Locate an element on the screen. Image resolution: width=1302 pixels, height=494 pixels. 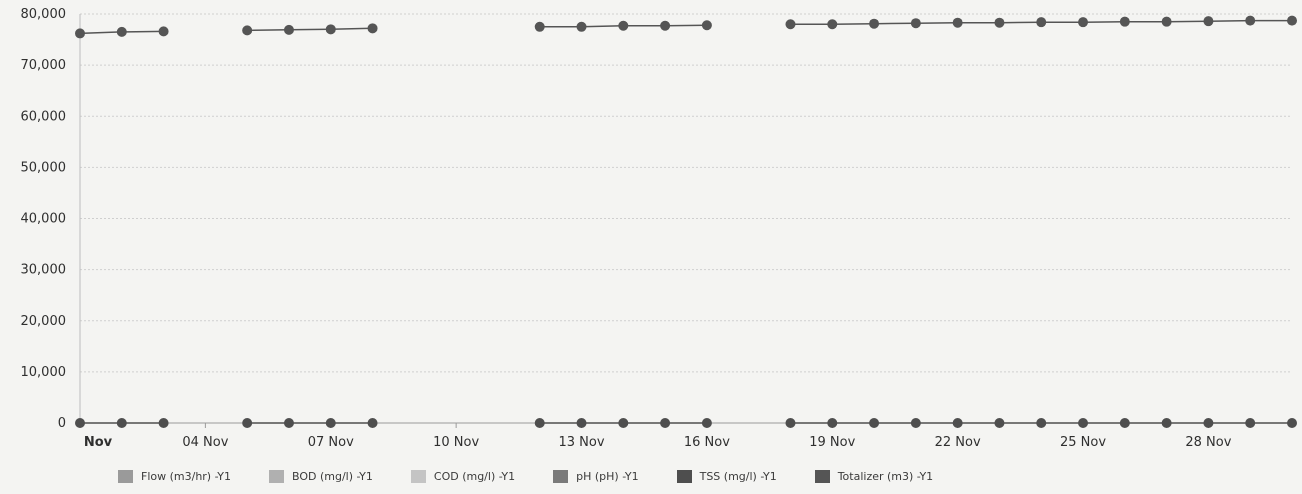
x-tick-label: 13 Nov is located at coordinates (581, 442).